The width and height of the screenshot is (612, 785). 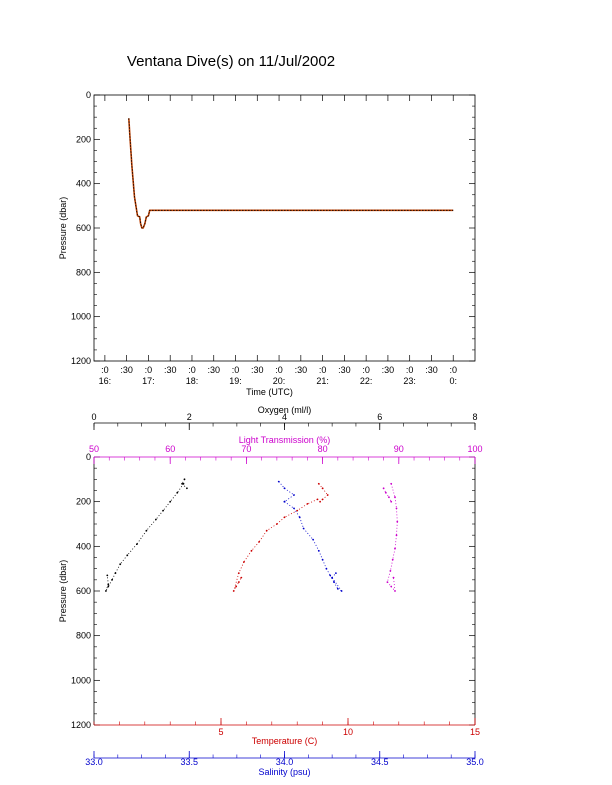 What do you see at coordinates (322, 381) in the screenshot?
I see `plot1-x-tick-label-hour: 21:` at bounding box center [322, 381].